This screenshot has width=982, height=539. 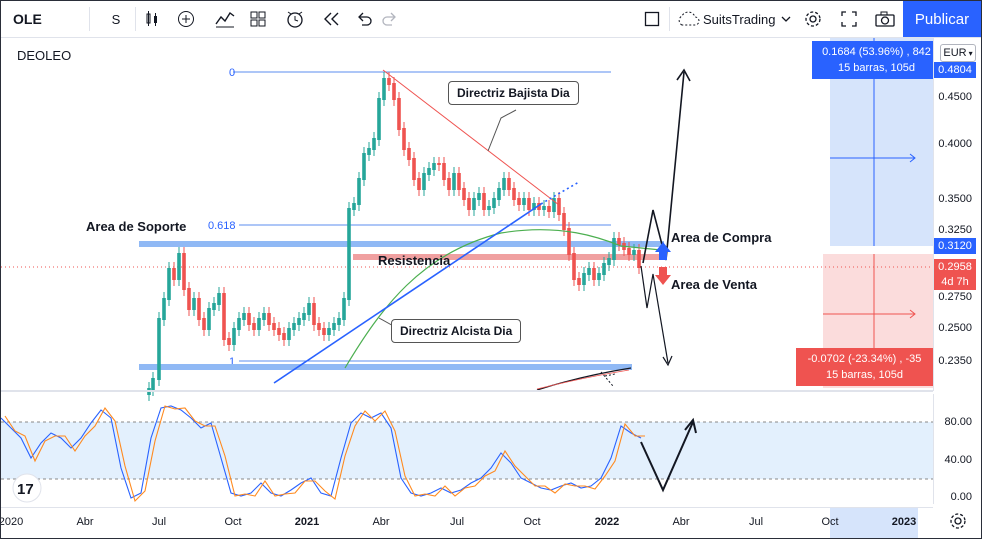 What do you see at coordinates (955, 246) in the screenshot?
I see `price-tag-upper: 0.3120` at bounding box center [955, 246].